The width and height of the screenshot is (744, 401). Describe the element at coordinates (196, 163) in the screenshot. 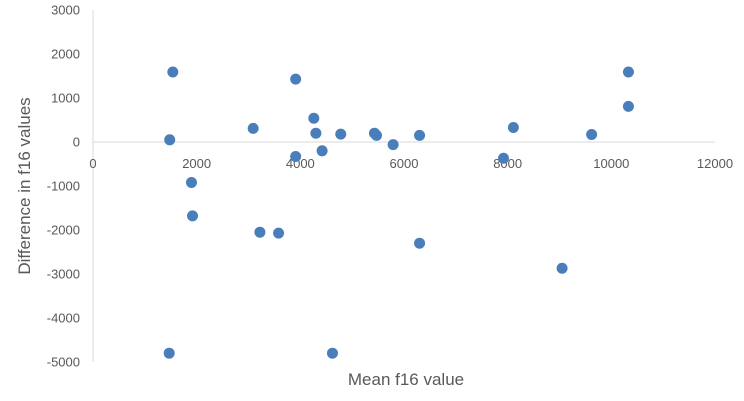

I see `x-tick-label: 2000` at that location.